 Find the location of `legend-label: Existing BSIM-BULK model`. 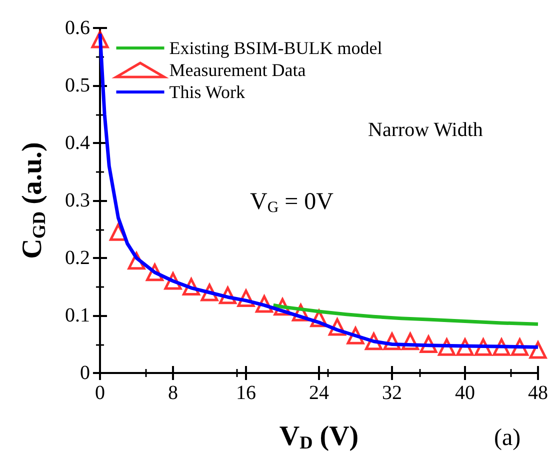

legend-label: Existing BSIM-BULK model is located at coordinates (275, 48).